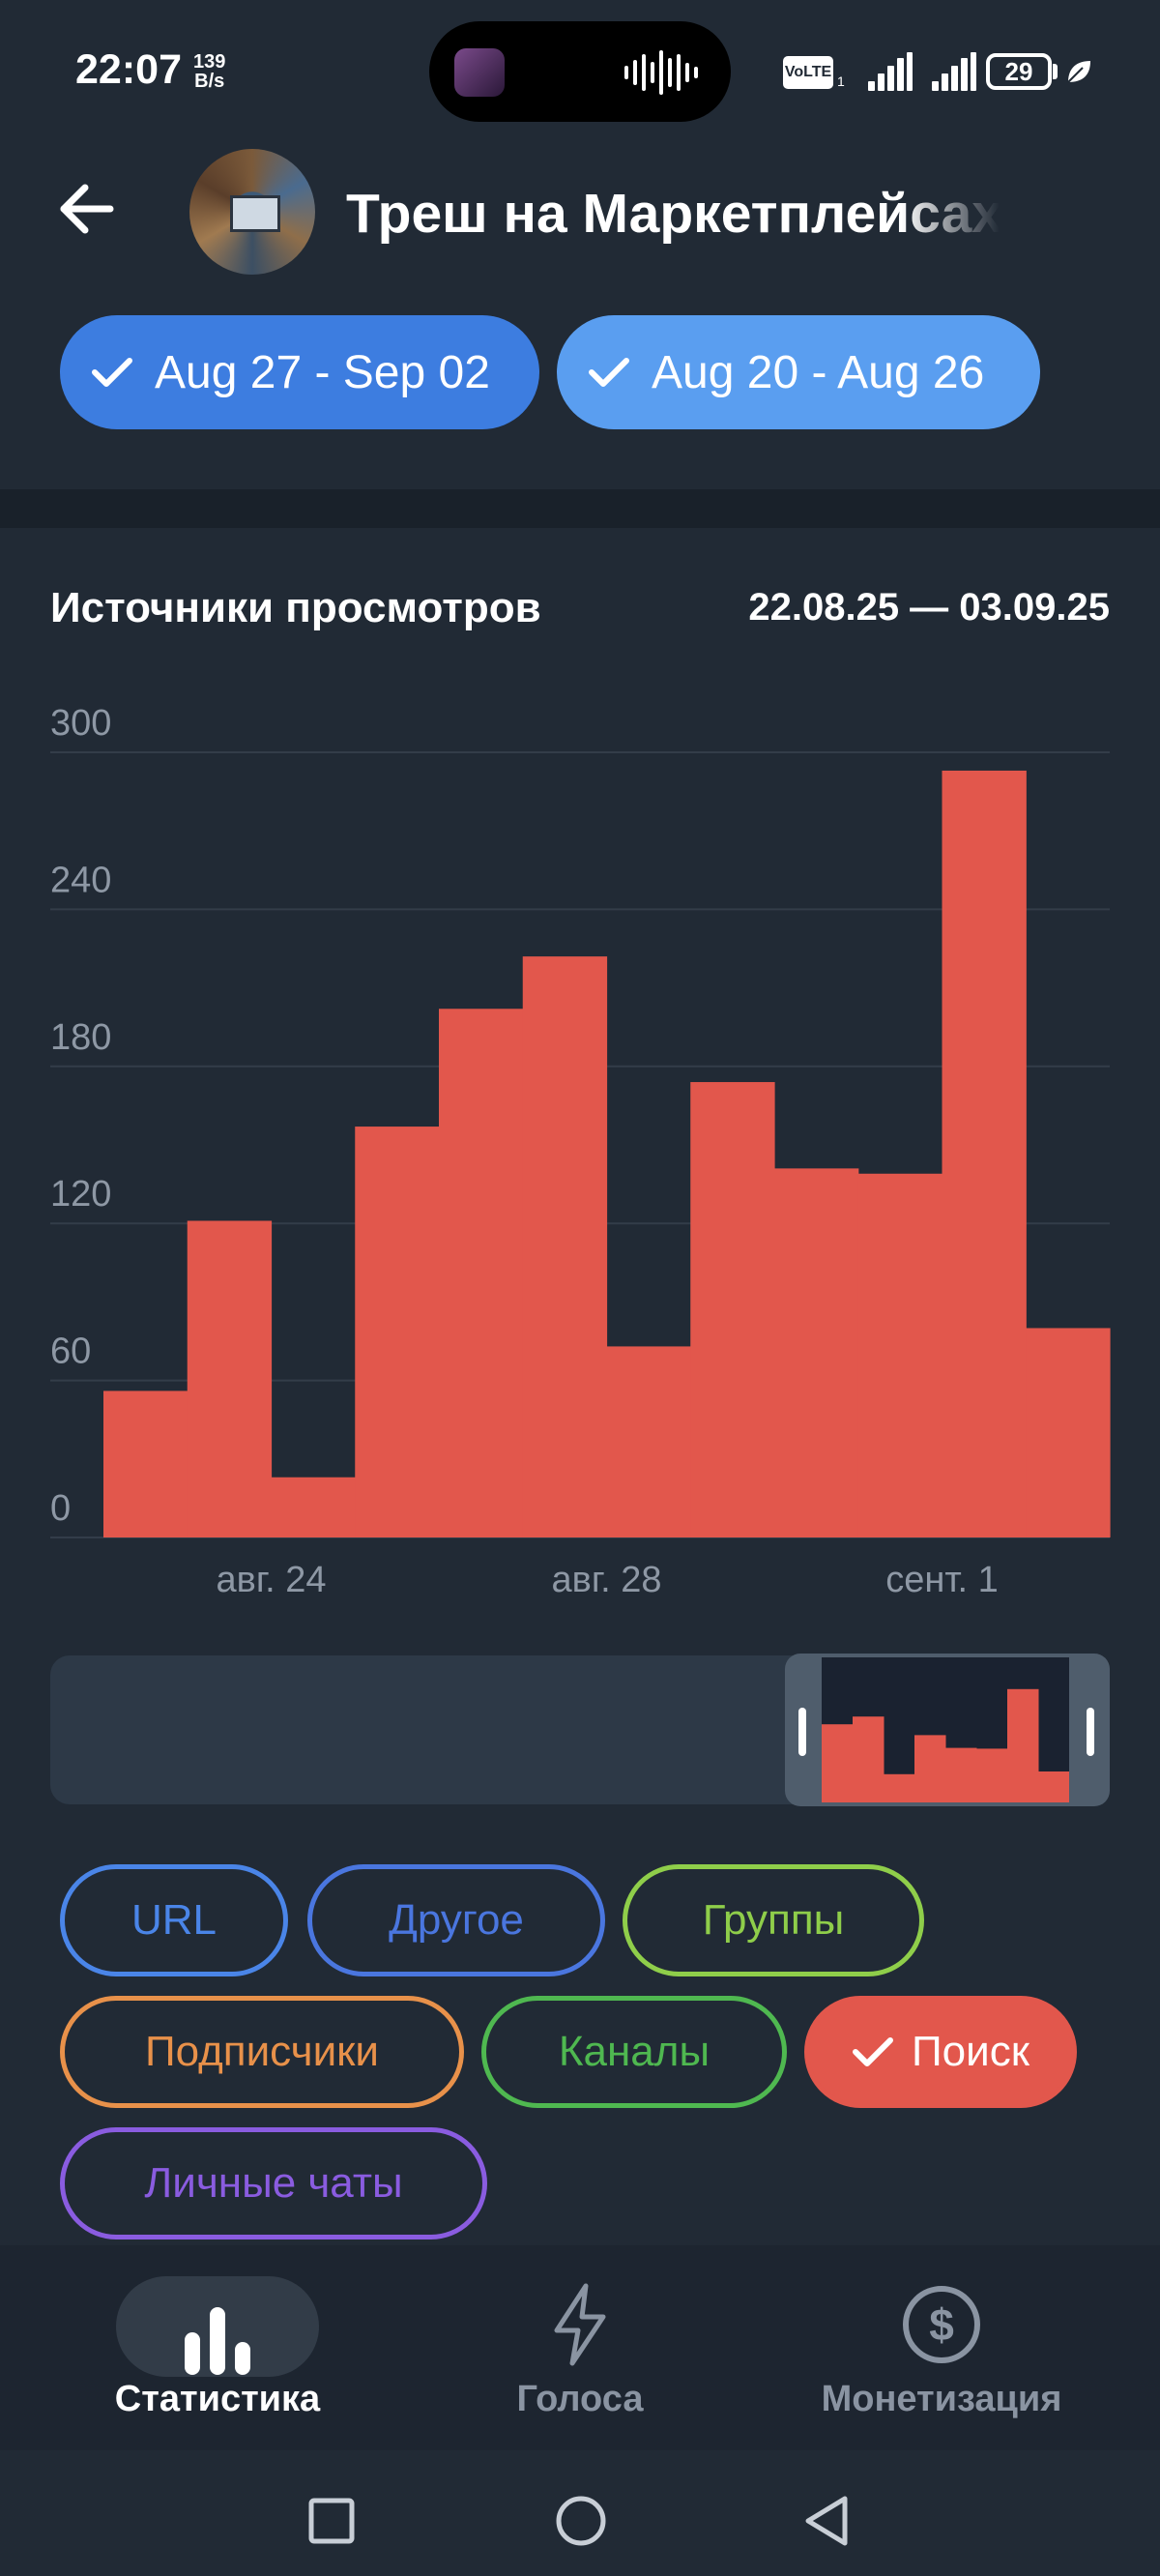 The image size is (1160, 2576). I want to click on tab-statistics: Статистика, so click(218, 2345).